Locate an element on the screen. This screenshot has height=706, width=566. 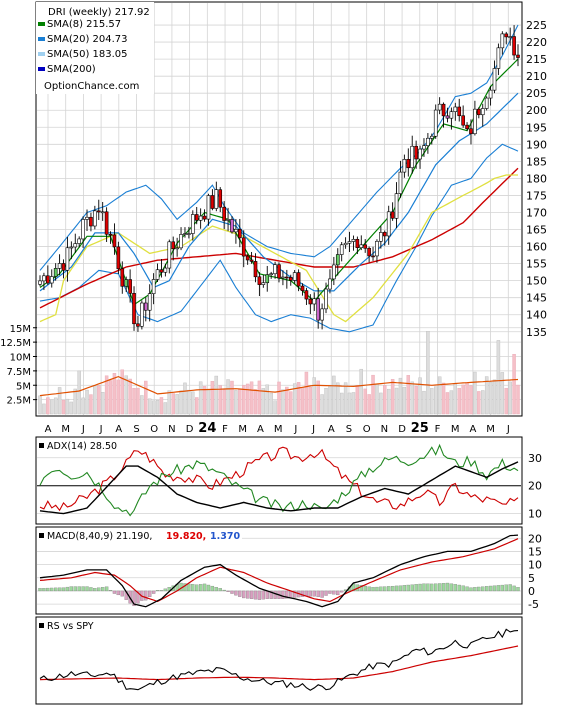
rs-panel-frame is located at coordinates (279, 660).